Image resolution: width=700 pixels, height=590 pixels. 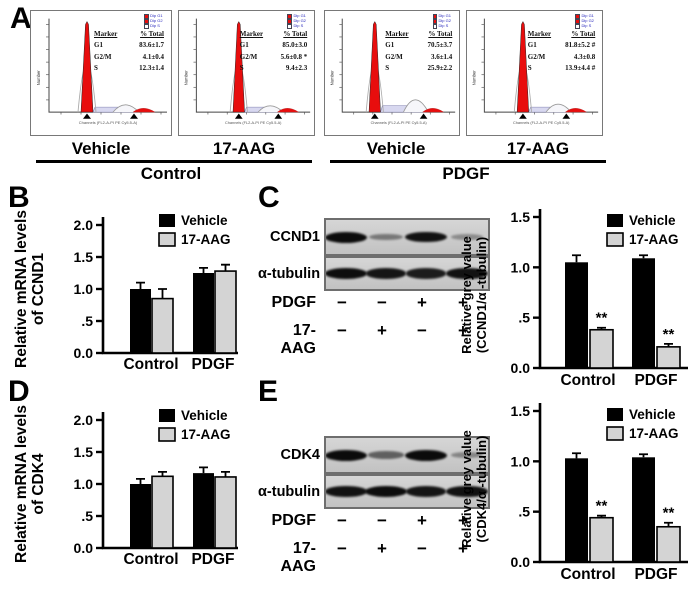 I want to click on blot-row-1: α-tubulin, so click(x=374, y=491).